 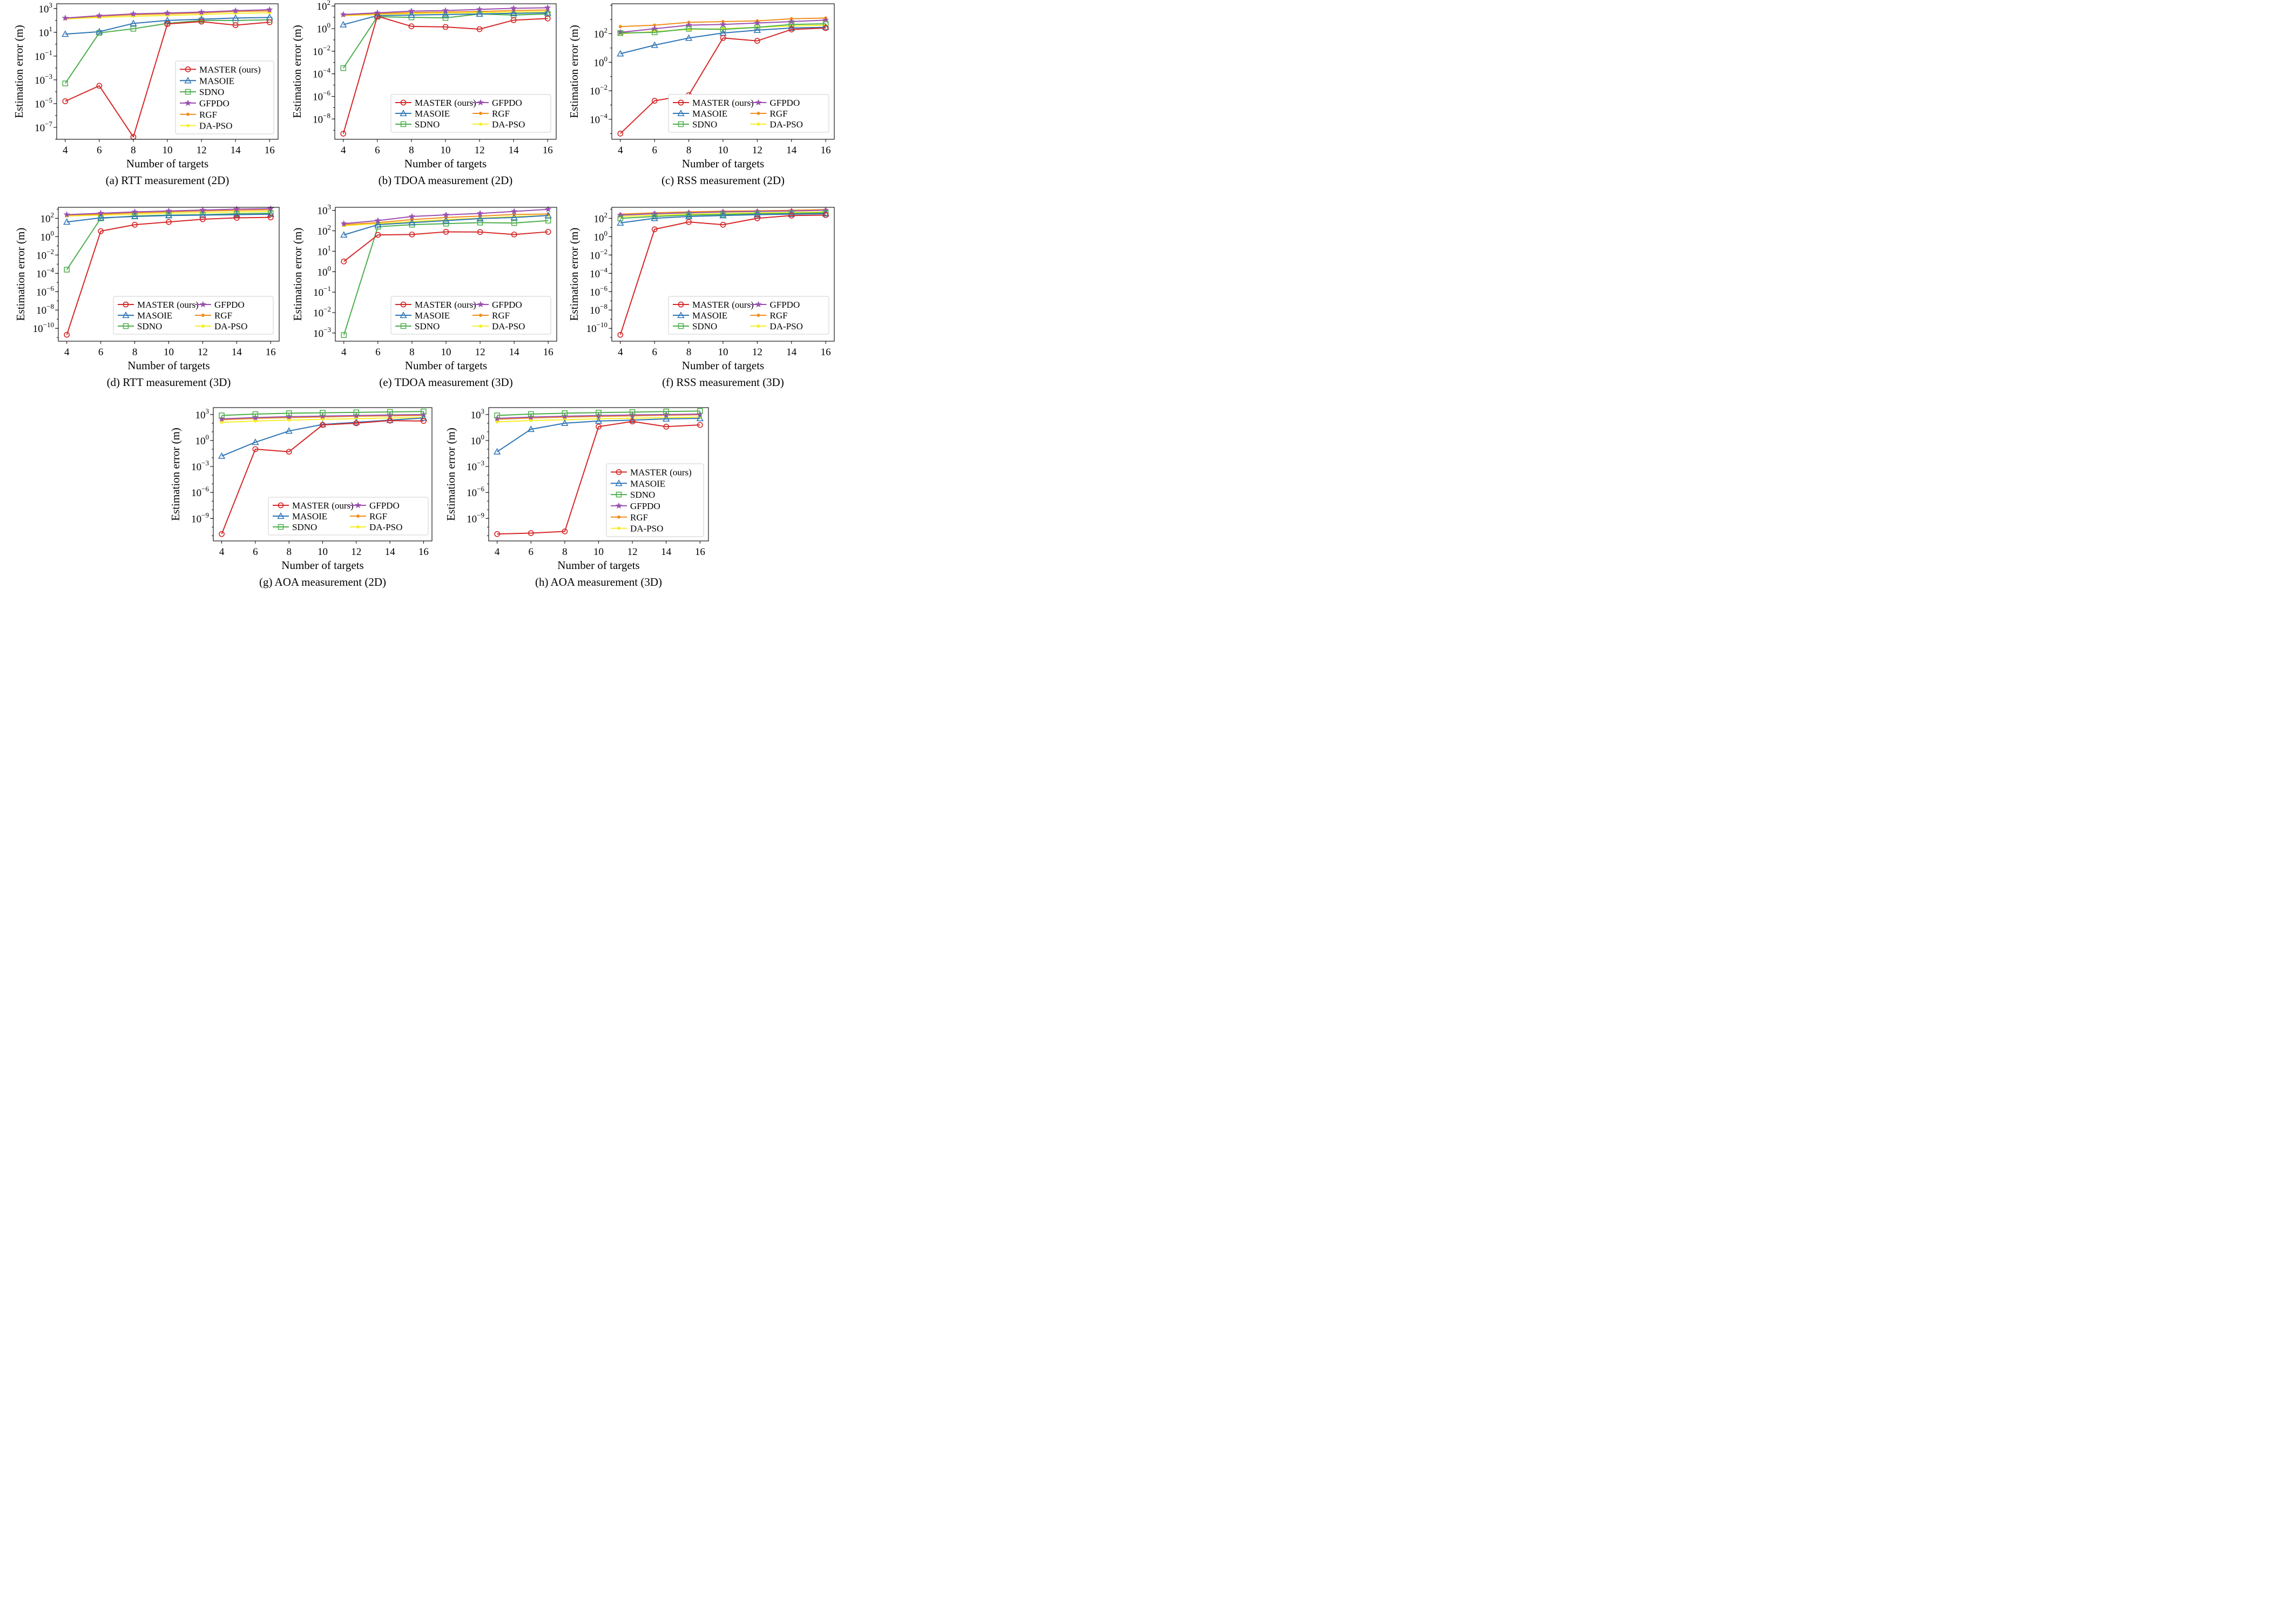 I want to click on y-tick-label: 10⁻¹, so click(x=44, y=56).